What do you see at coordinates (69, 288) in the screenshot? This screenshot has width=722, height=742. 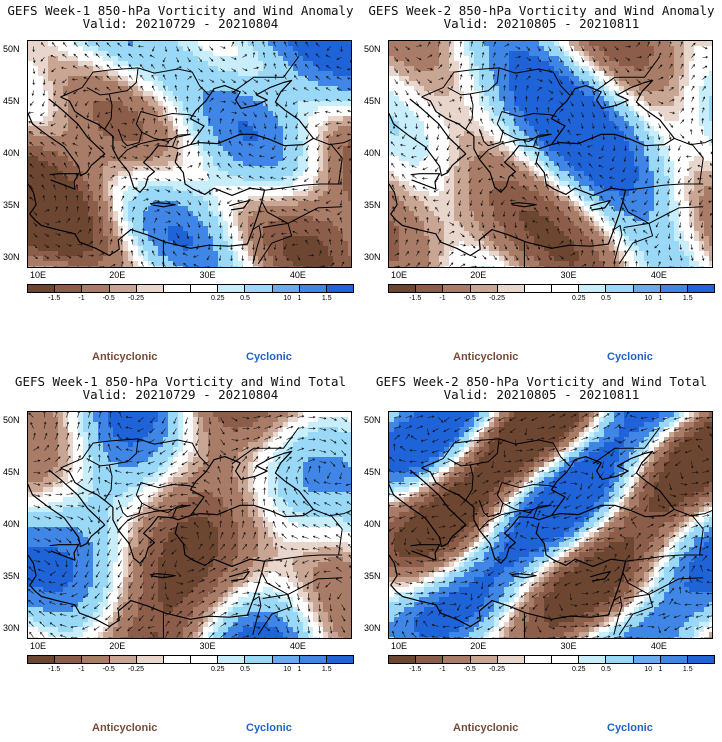 I see `colorbar-swatch` at bounding box center [69, 288].